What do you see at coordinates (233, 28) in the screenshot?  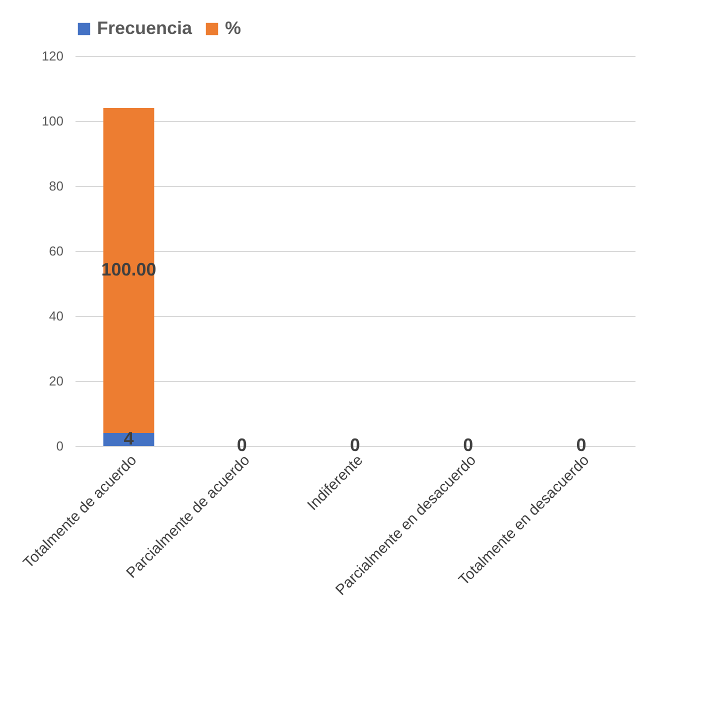 I see `legend-label: %` at bounding box center [233, 28].